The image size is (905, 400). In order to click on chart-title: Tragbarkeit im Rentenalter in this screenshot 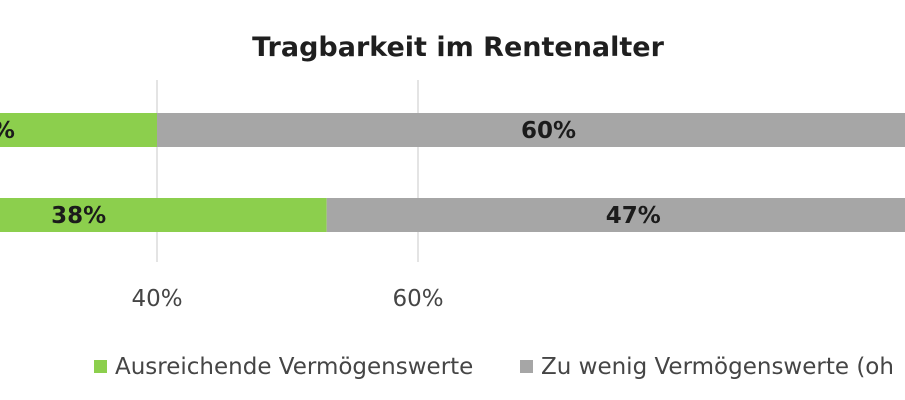, I will do `click(458, 47)`.